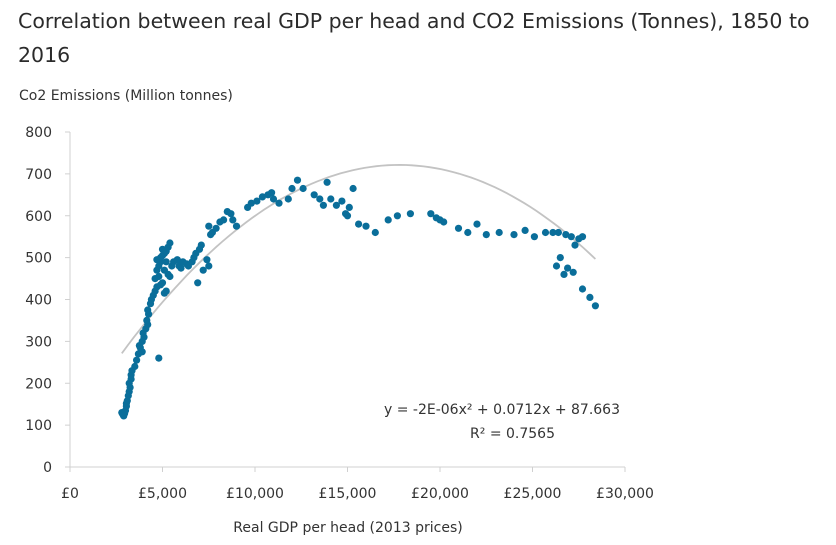 This screenshot has height=545, width=836. I want to click on x-tick-label: £25,000, so click(533, 494).